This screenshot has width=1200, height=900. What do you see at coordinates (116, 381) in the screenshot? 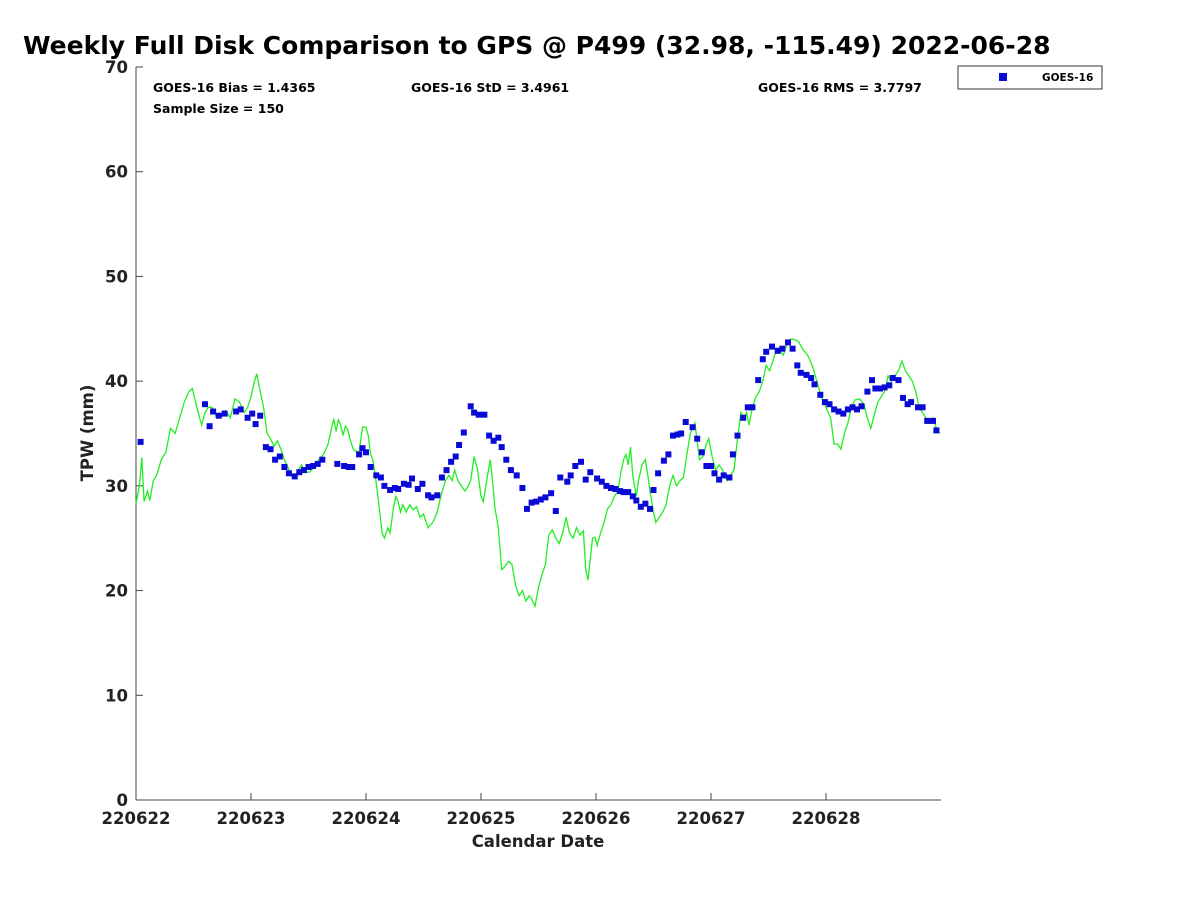
I see `y-tick-label: 40` at bounding box center [116, 381].